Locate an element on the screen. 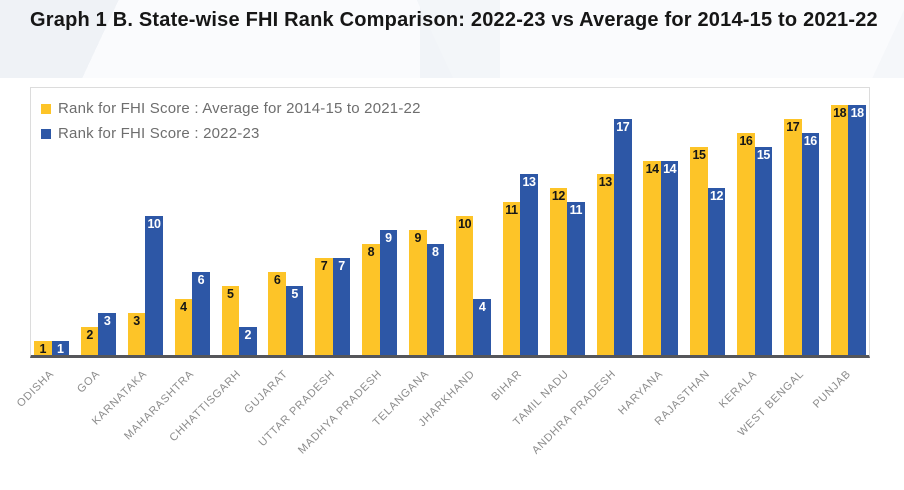 The height and width of the screenshot is (490, 904). bar-value-label: 6 is located at coordinates (277, 279).